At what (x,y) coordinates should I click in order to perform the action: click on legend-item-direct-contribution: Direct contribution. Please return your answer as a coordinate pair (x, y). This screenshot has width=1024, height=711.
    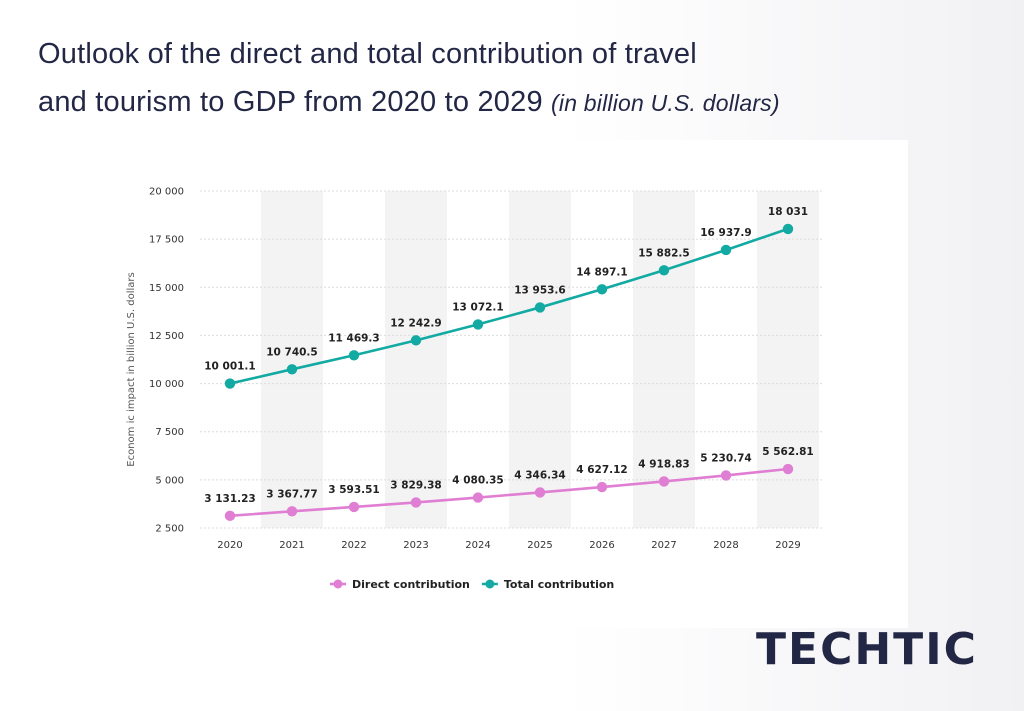
    Looking at the image, I should click on (400, 584).